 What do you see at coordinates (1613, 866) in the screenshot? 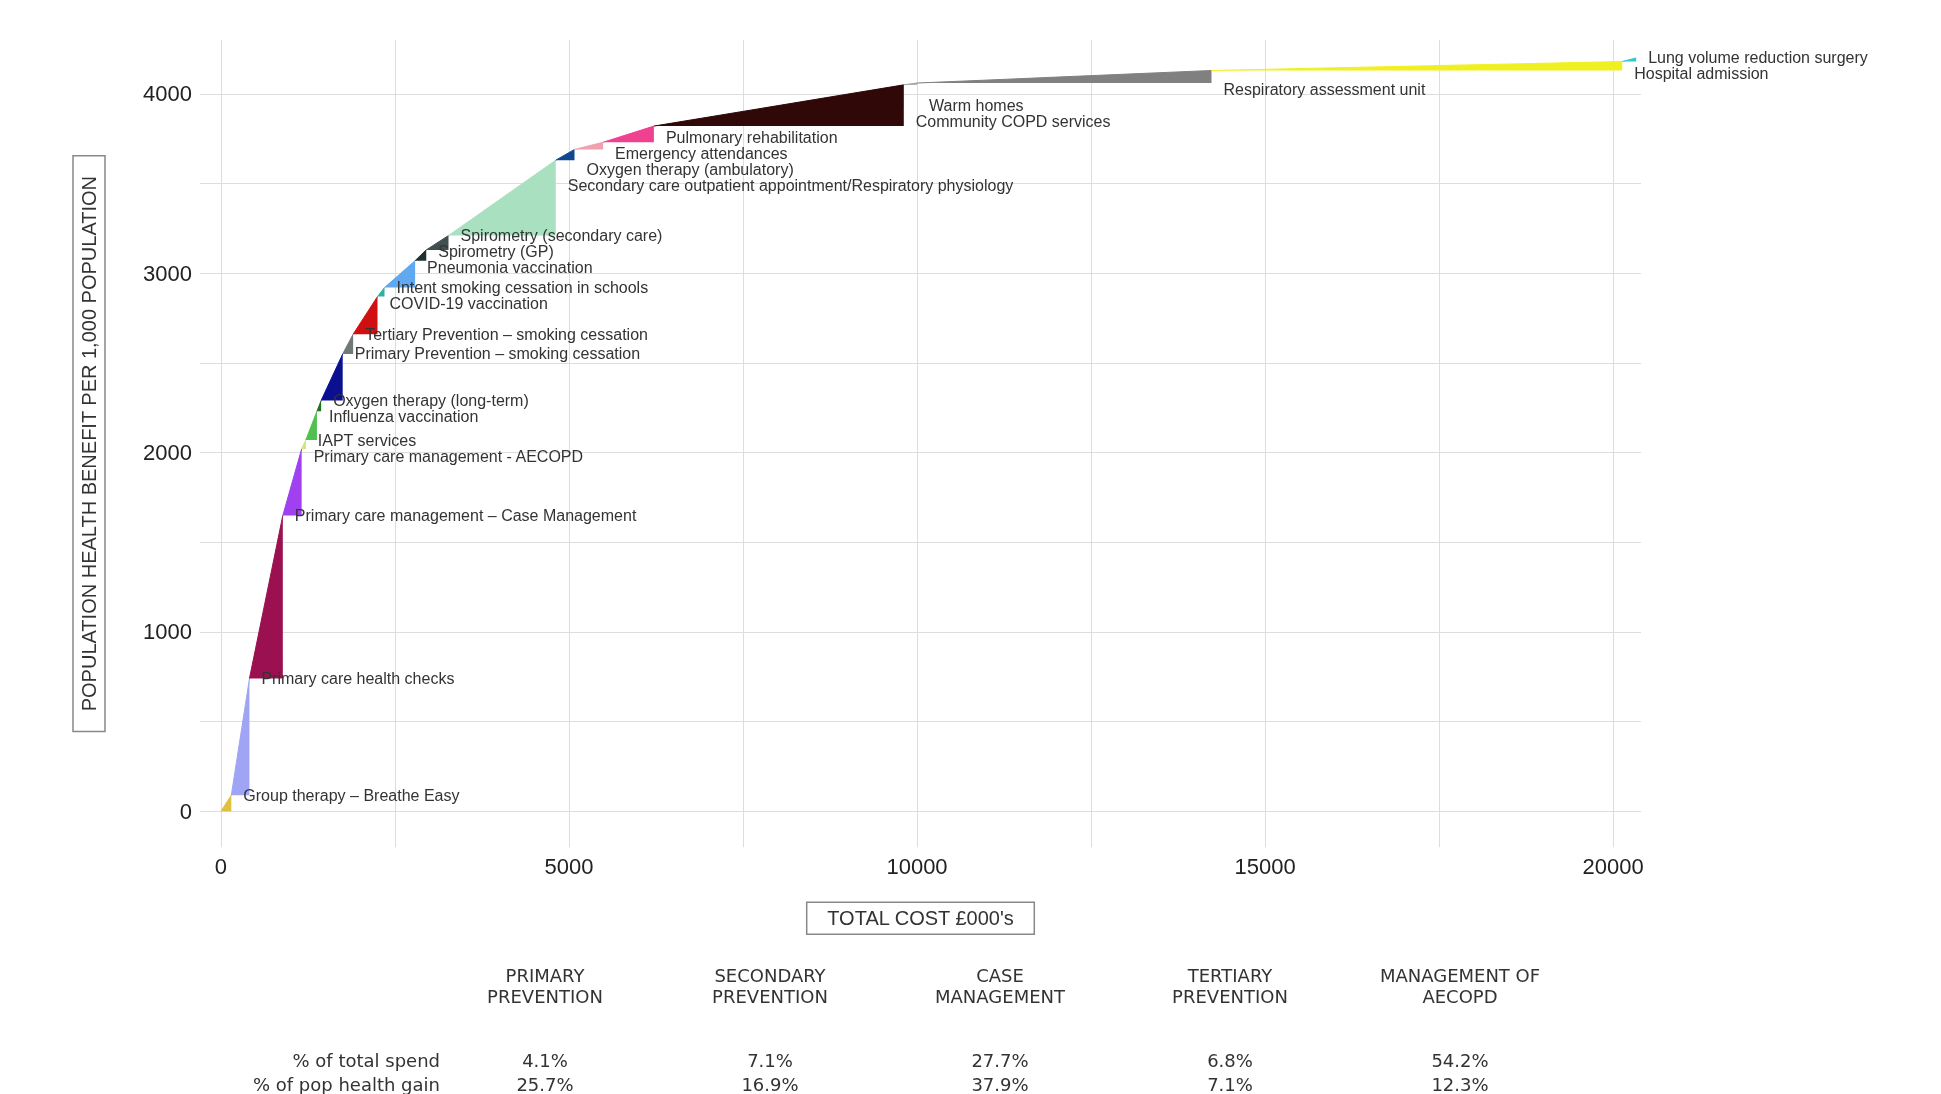
I see `x-tick-label: 20000` at bounding box center [1613, 866].